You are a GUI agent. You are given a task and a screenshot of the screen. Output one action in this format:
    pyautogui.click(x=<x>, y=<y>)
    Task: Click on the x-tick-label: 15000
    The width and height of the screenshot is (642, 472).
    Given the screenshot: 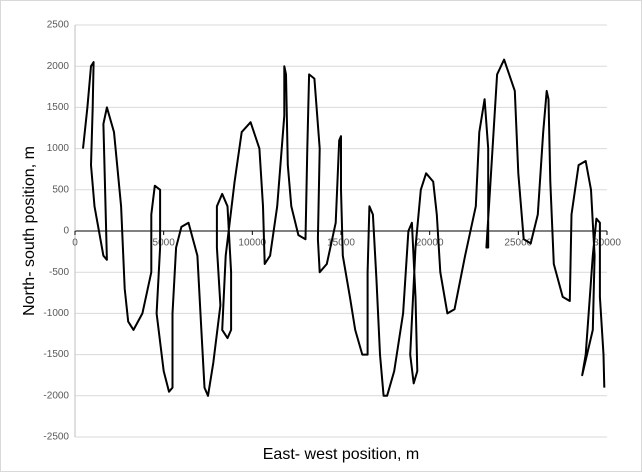 What is the action you would take?
    pyautogui.click(x=341, y=243)
    